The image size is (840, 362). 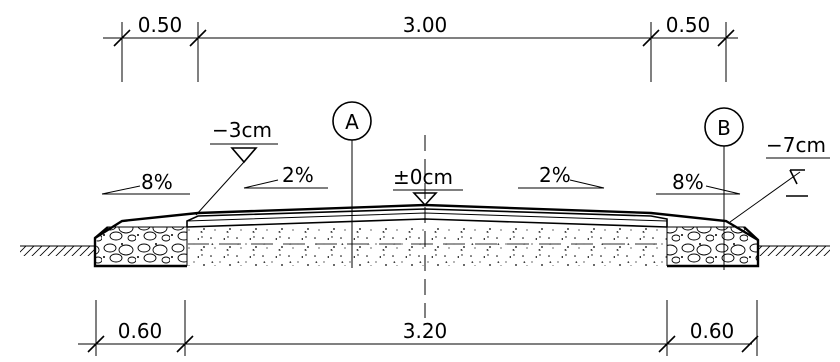 I want to click on level-right-leader, so click(x=765, y=197).